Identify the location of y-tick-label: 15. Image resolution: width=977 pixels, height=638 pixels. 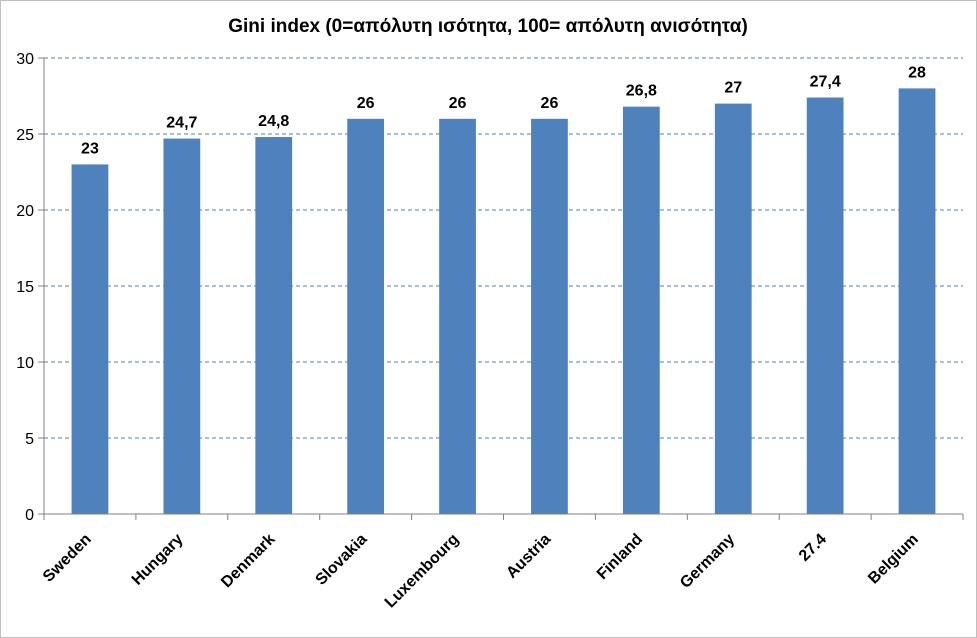
(25, 287).